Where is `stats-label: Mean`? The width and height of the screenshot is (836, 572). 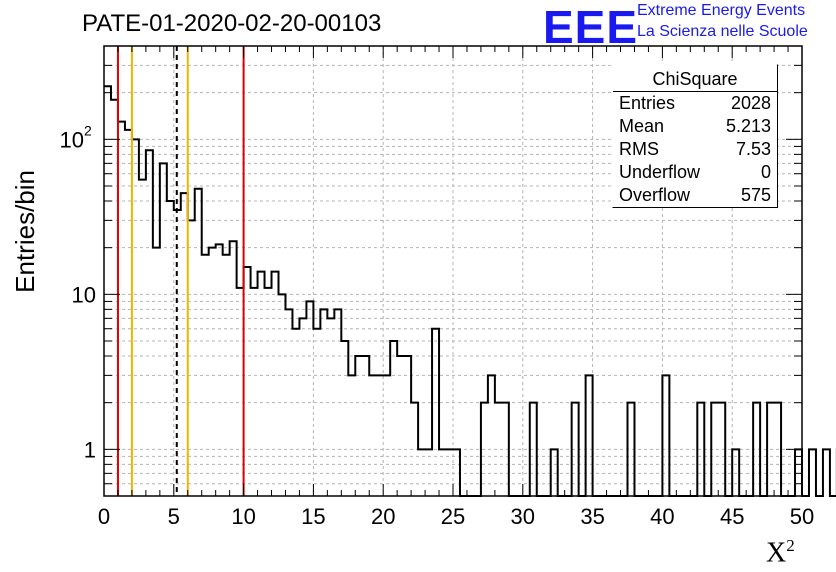 stats-label: Mean is located at coordinates (642, 126).